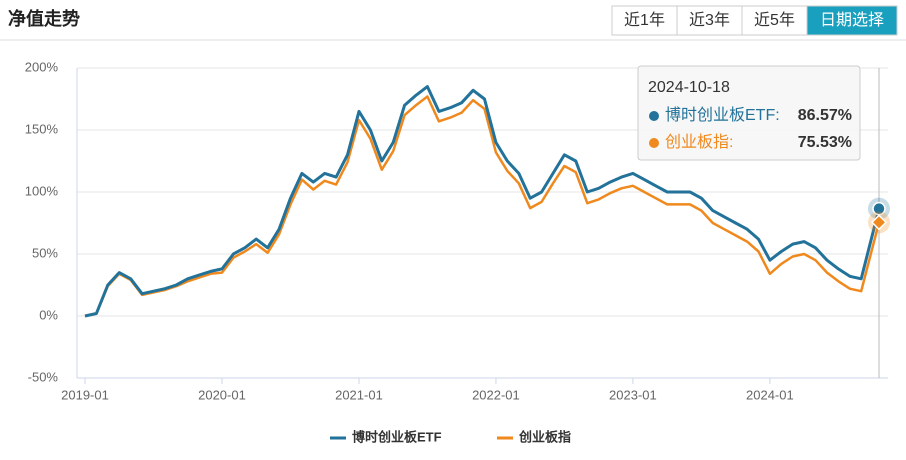 The height and width of the screenshot is (460, 906). Describe the element at coordinates (825, 115) in the screenshot. I see `tooltip-value: 86.57%` at that location.